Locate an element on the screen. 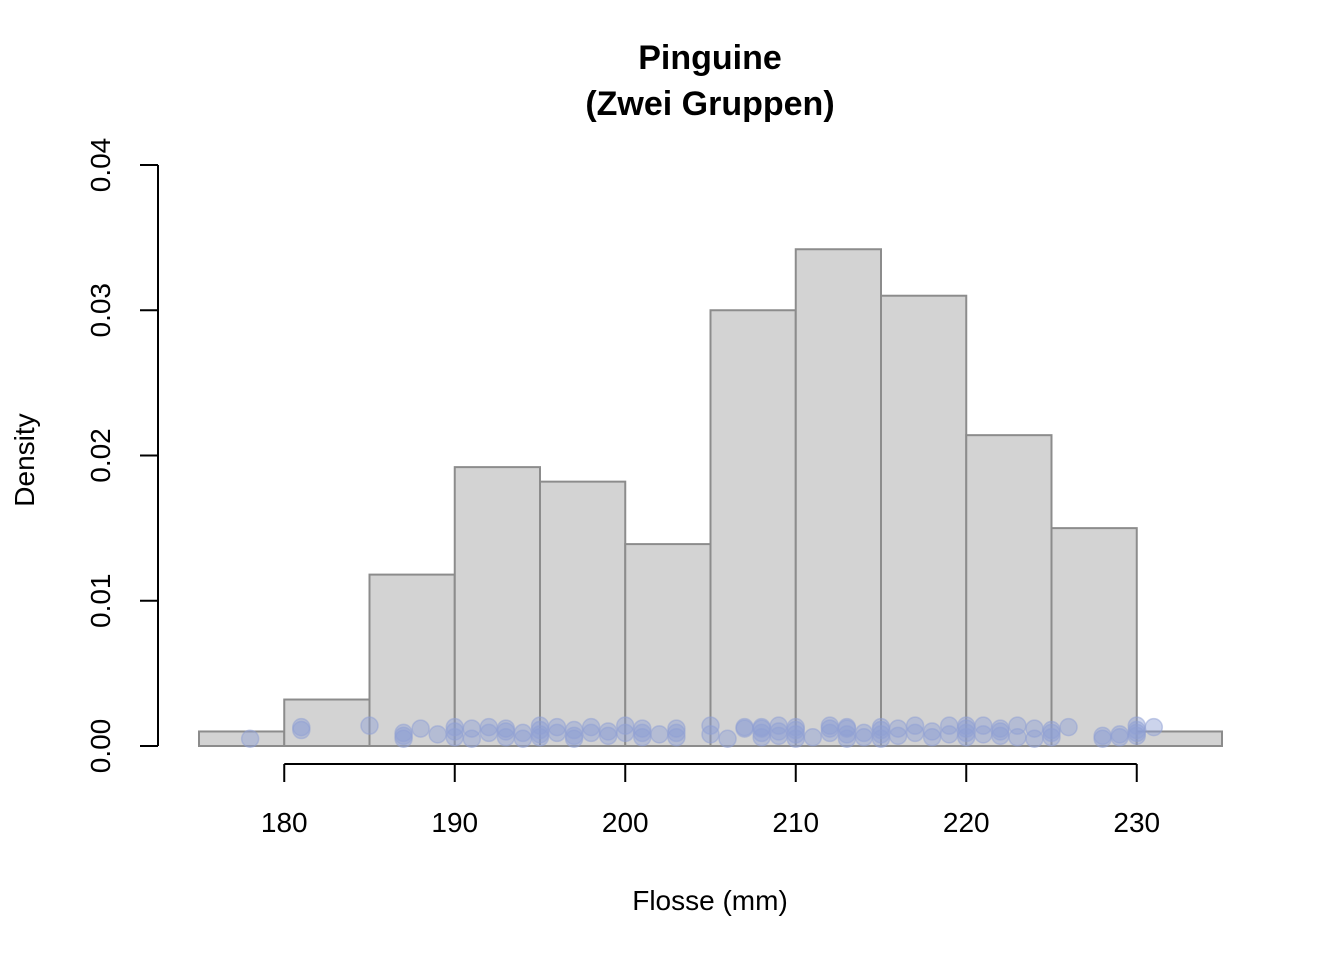 Image resolution: width=1344 pixels, height=960 pixels. x-tick-label: 210 is located at coordinates (795, 822).